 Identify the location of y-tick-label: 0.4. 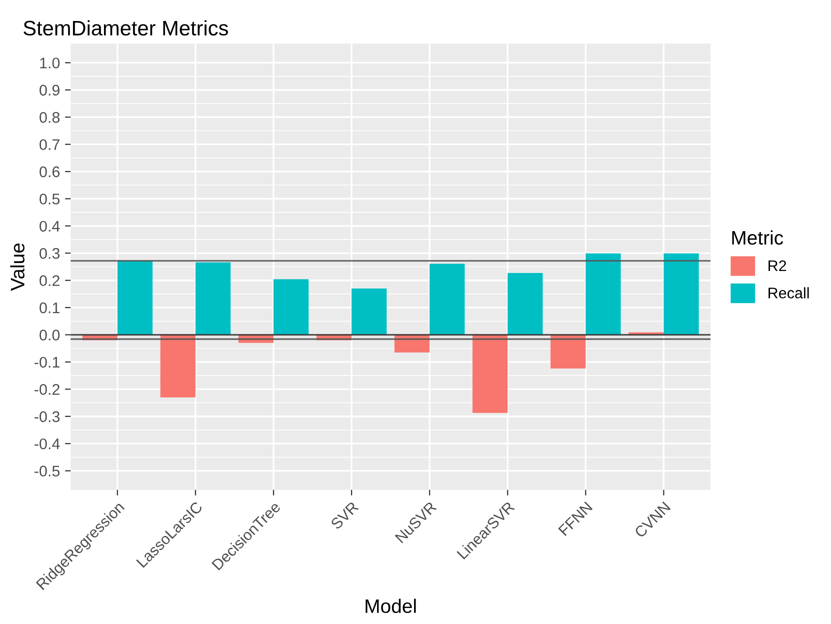
(50, 226).